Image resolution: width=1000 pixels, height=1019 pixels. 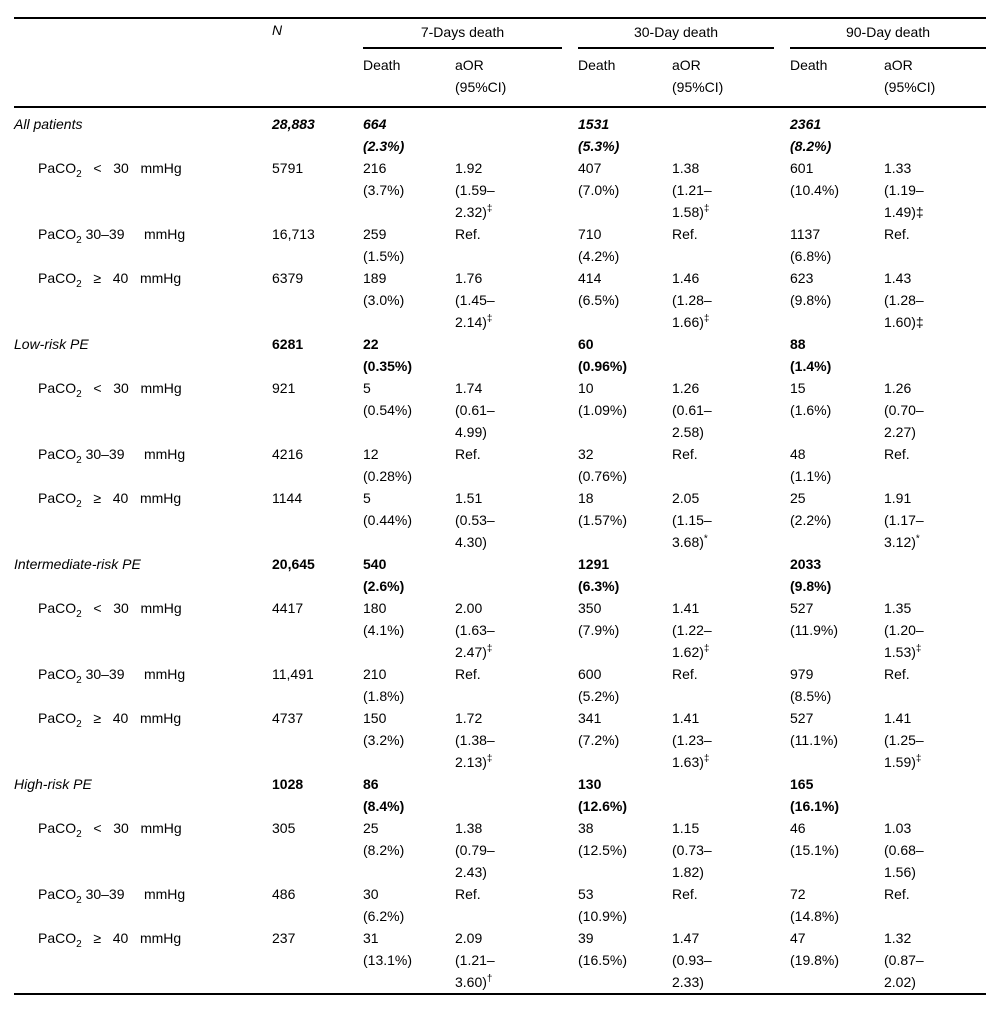 What do you see at coordinates (811, 465) in the screenshot?
I see `d90-death: 48 (1.1%)` at bounding box center [811, 465].